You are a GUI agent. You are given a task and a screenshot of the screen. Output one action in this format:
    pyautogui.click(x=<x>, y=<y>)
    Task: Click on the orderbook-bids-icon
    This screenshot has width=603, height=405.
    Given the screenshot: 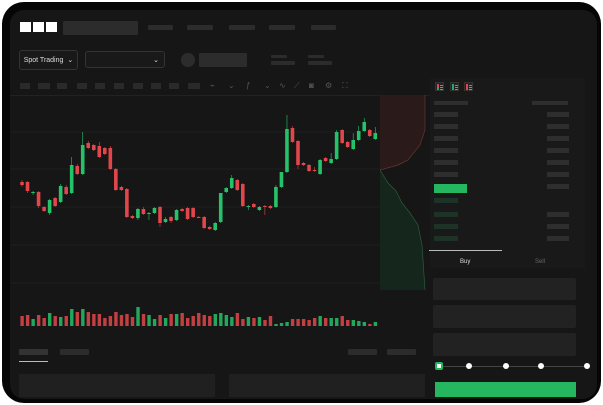 What is the action you would take?
    pyautogui.click(x=454, y=86)
    